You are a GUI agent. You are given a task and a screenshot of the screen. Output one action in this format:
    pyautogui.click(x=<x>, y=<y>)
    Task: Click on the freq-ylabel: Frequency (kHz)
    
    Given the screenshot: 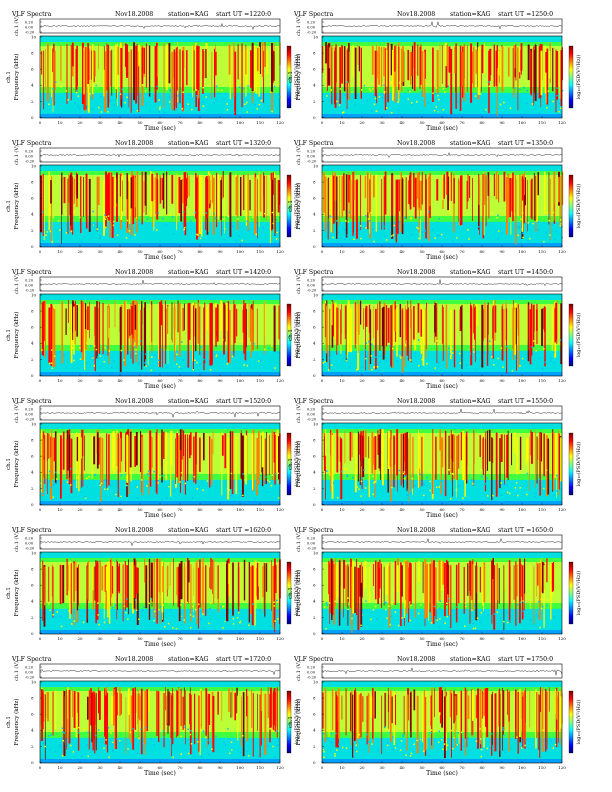 What is the action you would take?
    pyautogui.click(x=16, y=722)
    